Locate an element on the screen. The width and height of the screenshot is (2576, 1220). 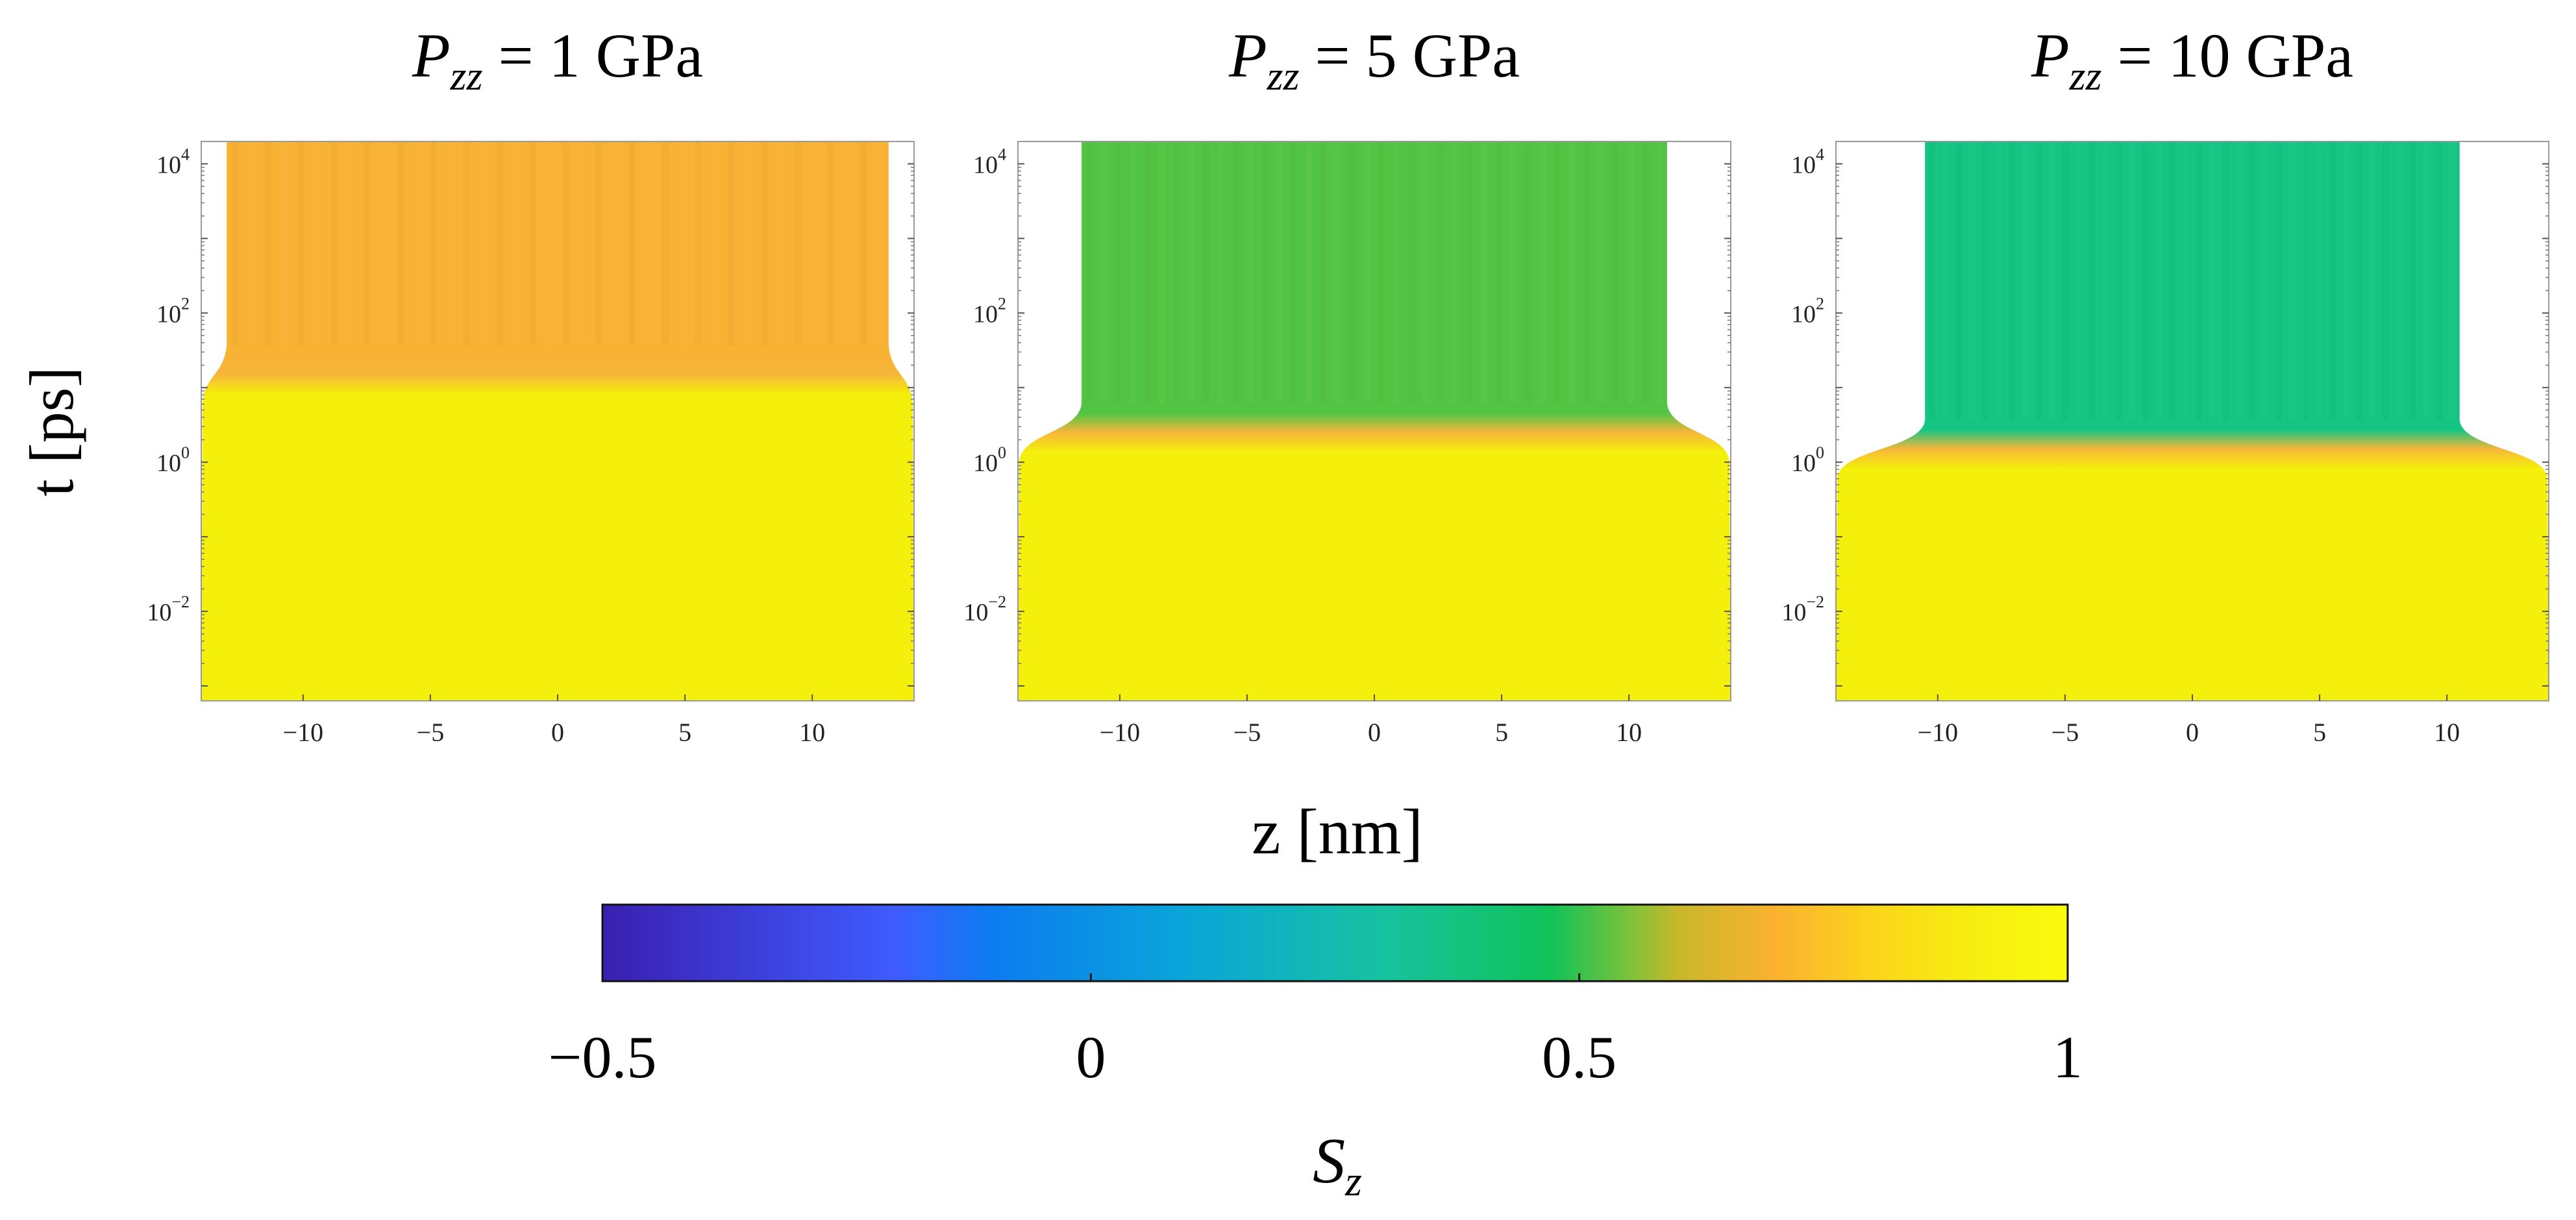
colorbar-tick-label: −0.5 is located at coordinates (603, 1057).